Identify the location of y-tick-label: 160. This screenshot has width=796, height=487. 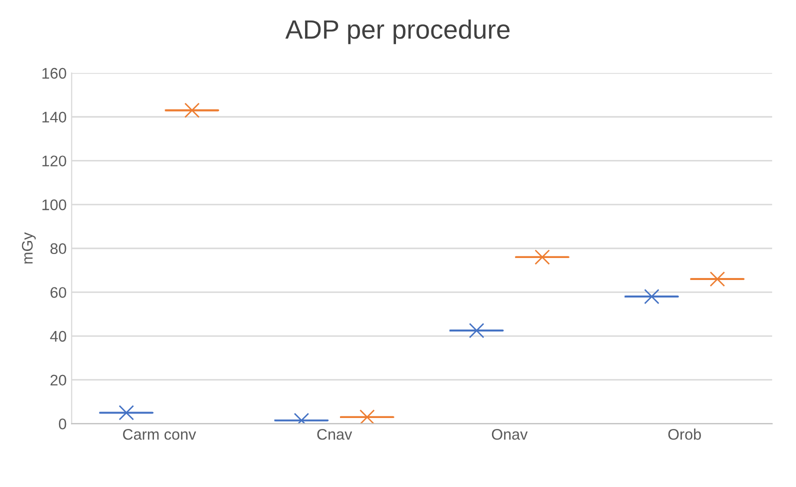
(54, 73).